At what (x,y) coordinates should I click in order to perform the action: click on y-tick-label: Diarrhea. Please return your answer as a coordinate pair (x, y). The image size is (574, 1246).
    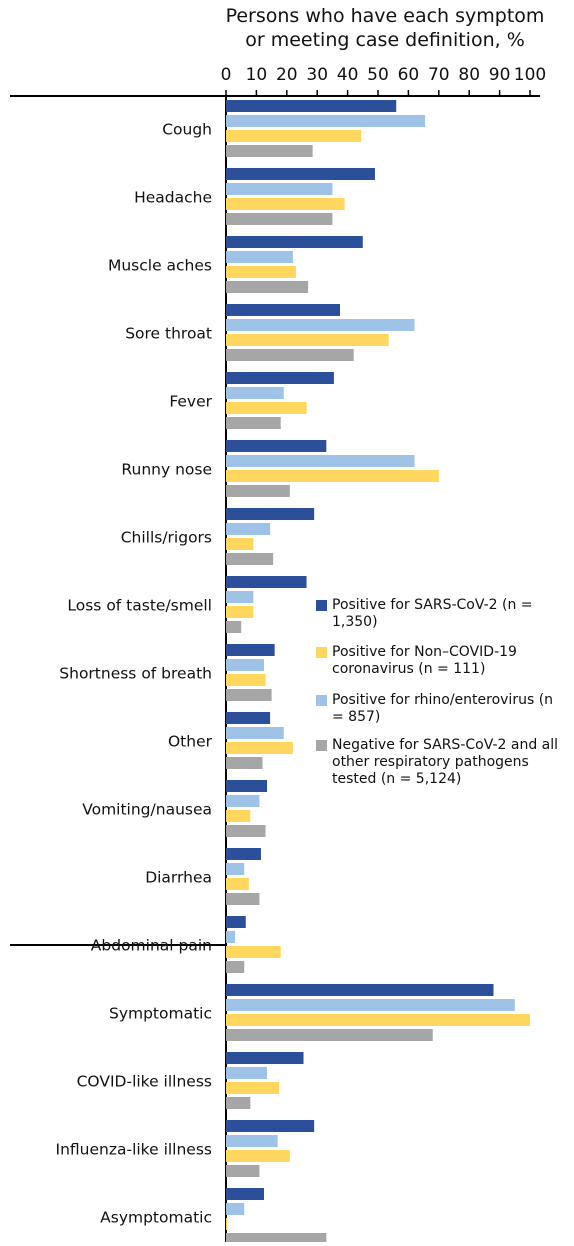
    Looking at the image, I should click on (178, 878).